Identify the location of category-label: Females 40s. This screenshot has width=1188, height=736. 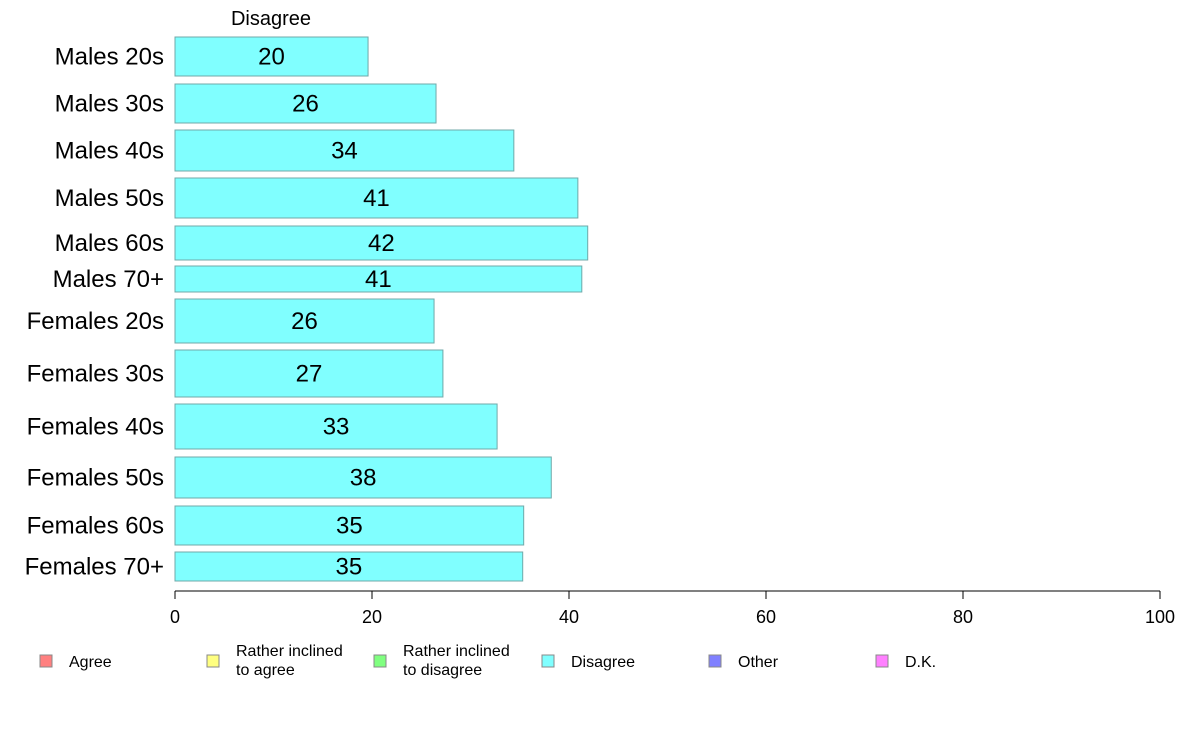
(95, 427).